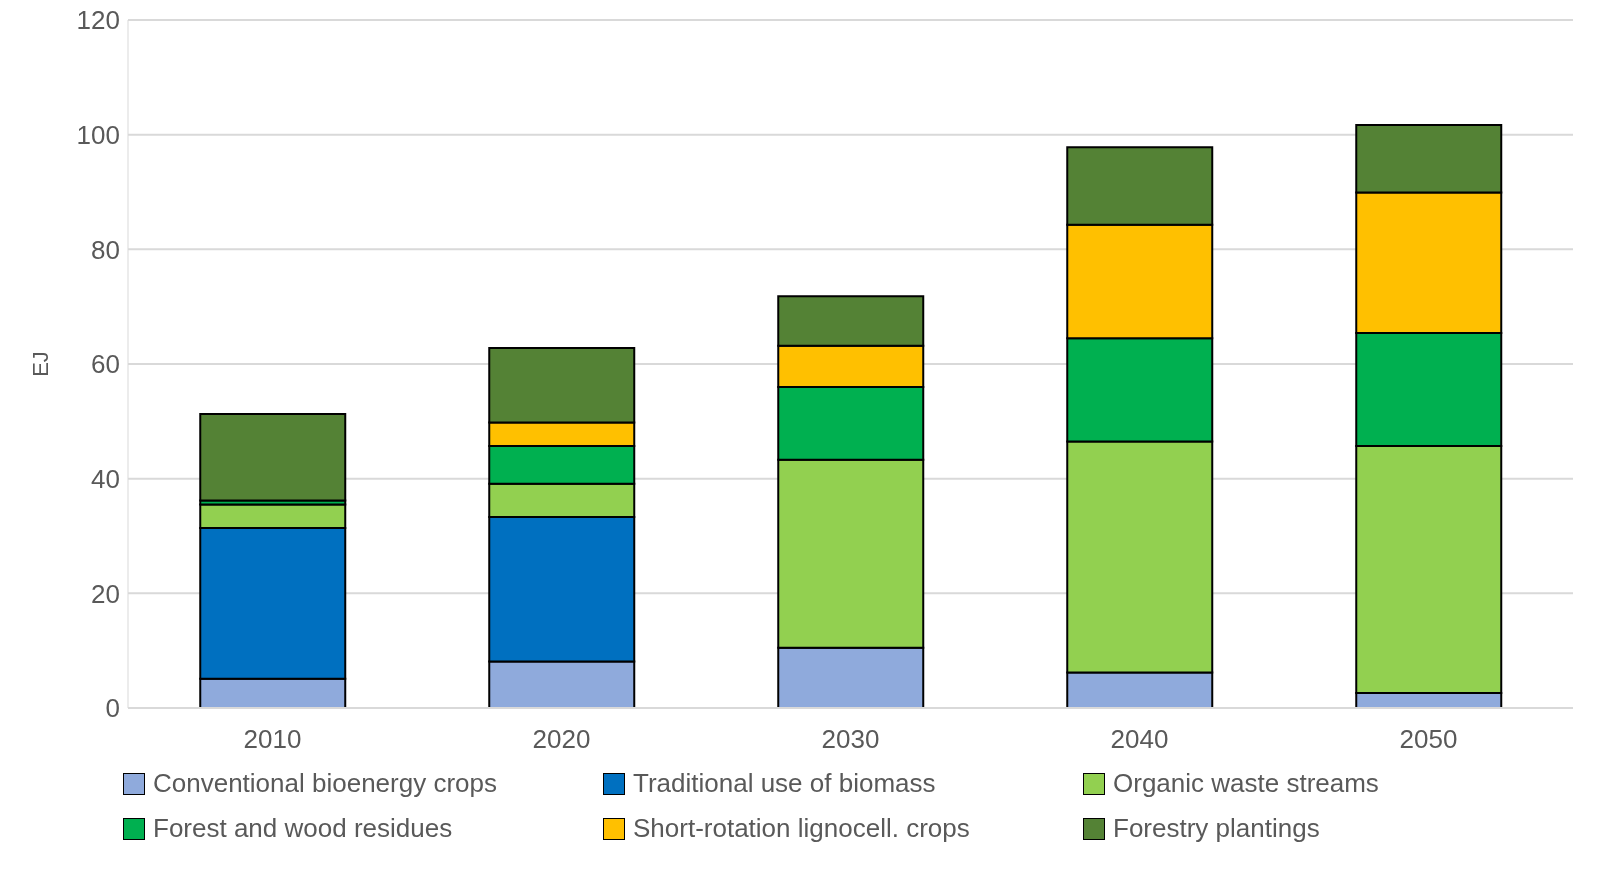  I want to click on legend-label: Short-rotation lignocell. crops, so click(801, 828).